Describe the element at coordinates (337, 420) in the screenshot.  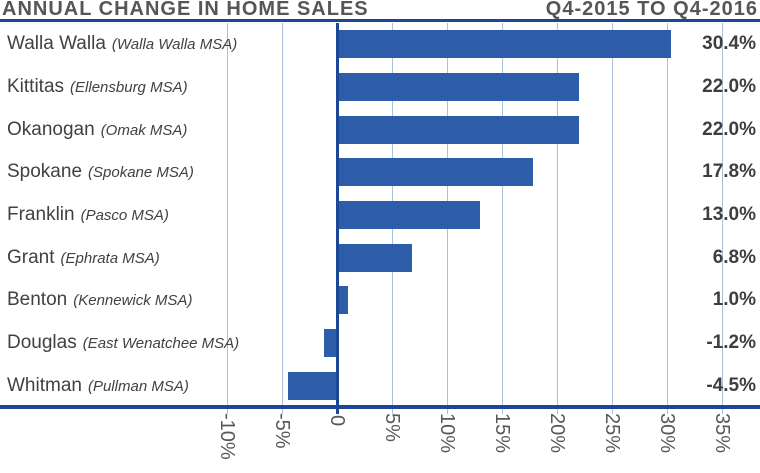
I see `x-tick-label-text: 0` at that location.